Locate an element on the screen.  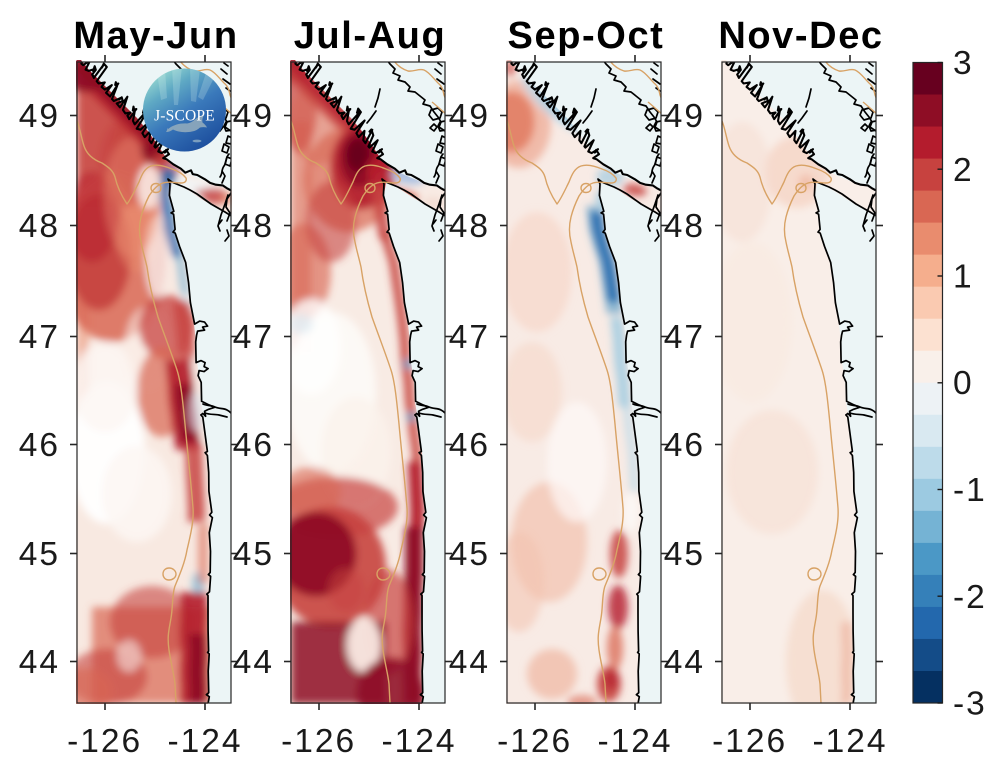
svg-text: 1 is located at coordinates (963, 277).